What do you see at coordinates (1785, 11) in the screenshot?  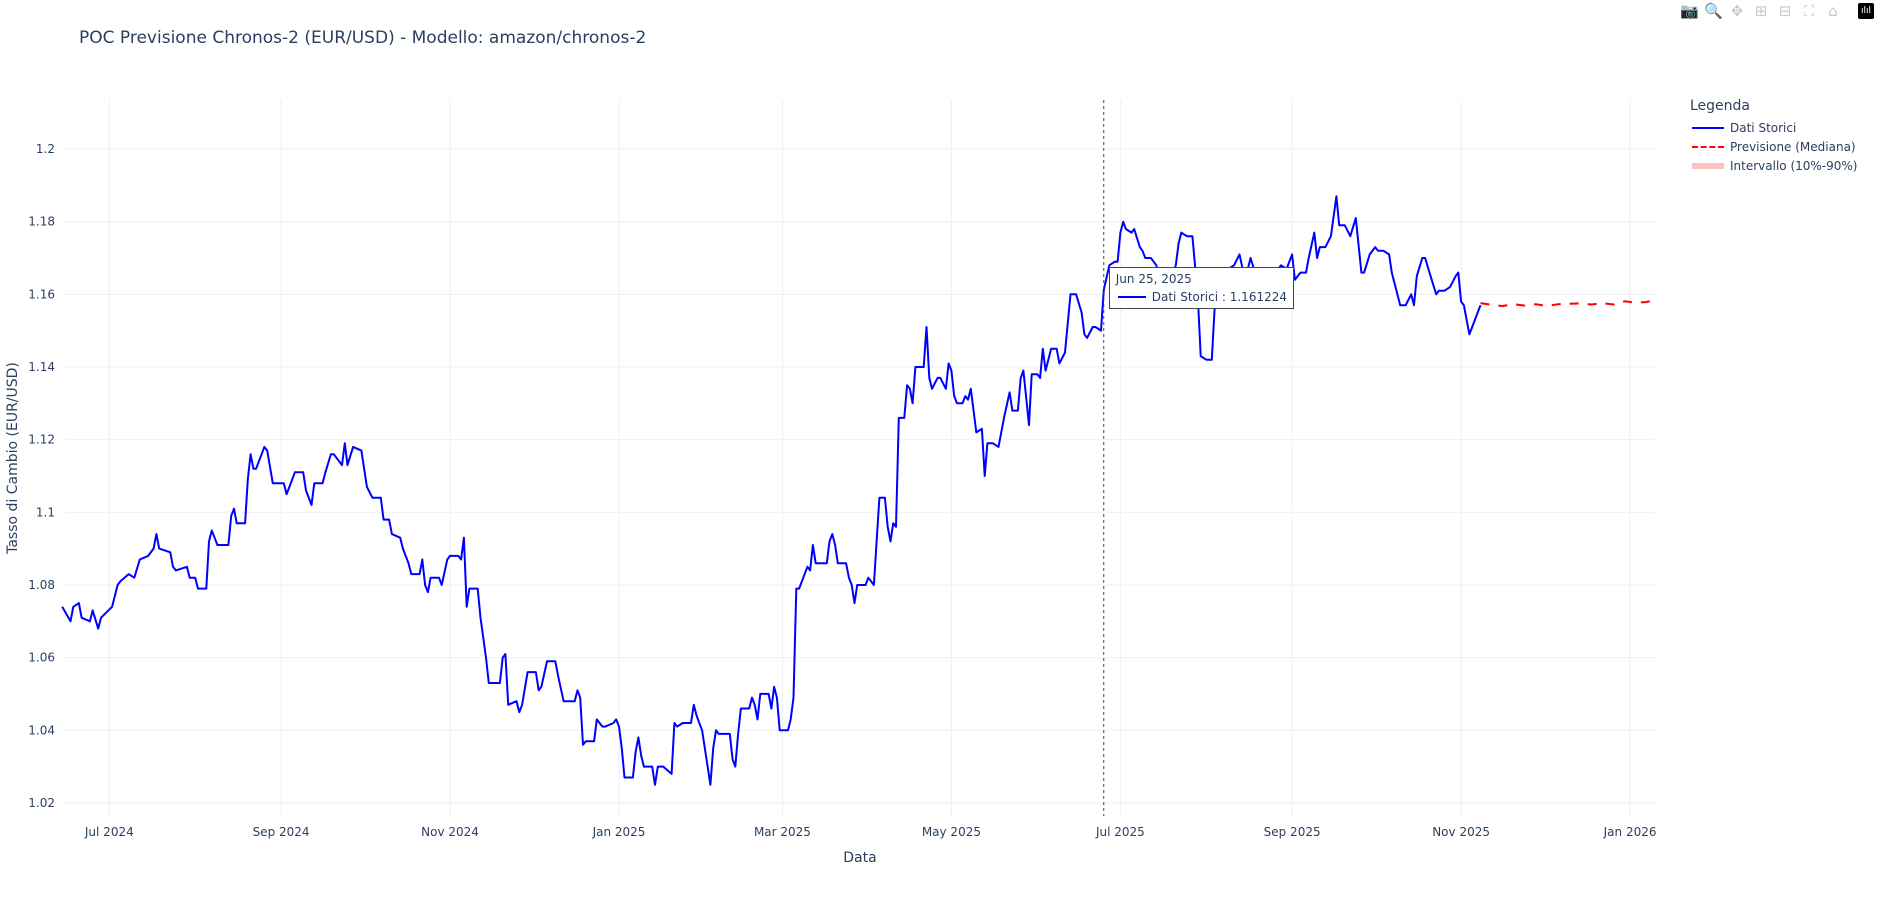 I see `zoom-out-icon: ⊟` at bounding box center [1785, 11].